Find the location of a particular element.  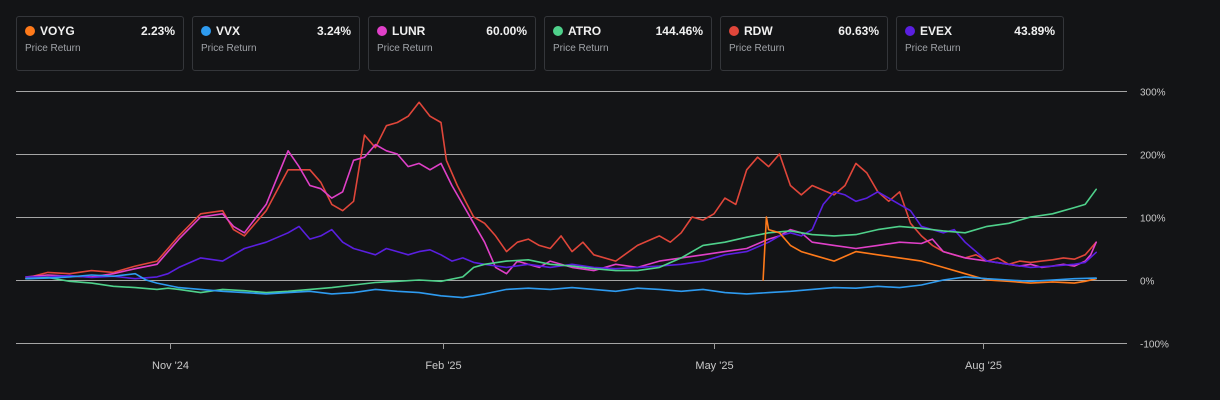

series-line-voyg is located at coordinates (929, 250).